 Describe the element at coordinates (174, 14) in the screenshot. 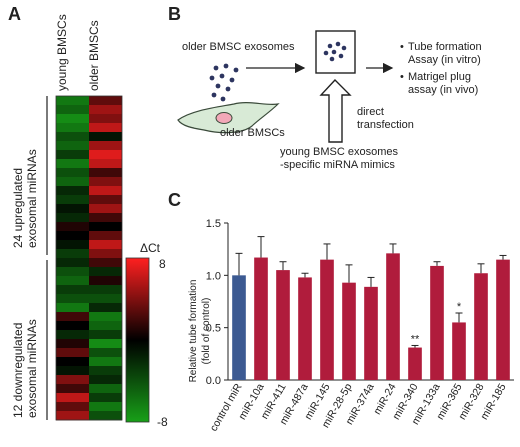

I see `panel-b-letter: B` at that location.